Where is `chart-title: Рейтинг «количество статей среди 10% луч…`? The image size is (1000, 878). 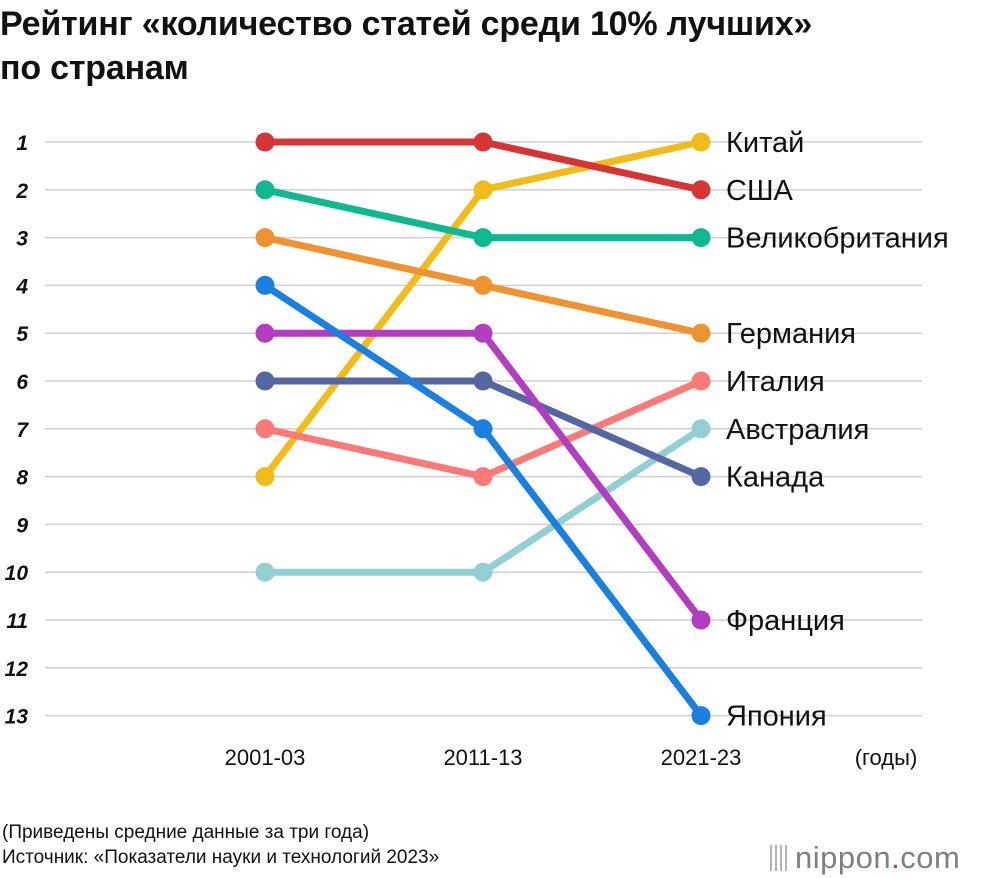 chart-title: Рейтинг «количество статей среди 10% луч… is located at coordinates (500, 46).